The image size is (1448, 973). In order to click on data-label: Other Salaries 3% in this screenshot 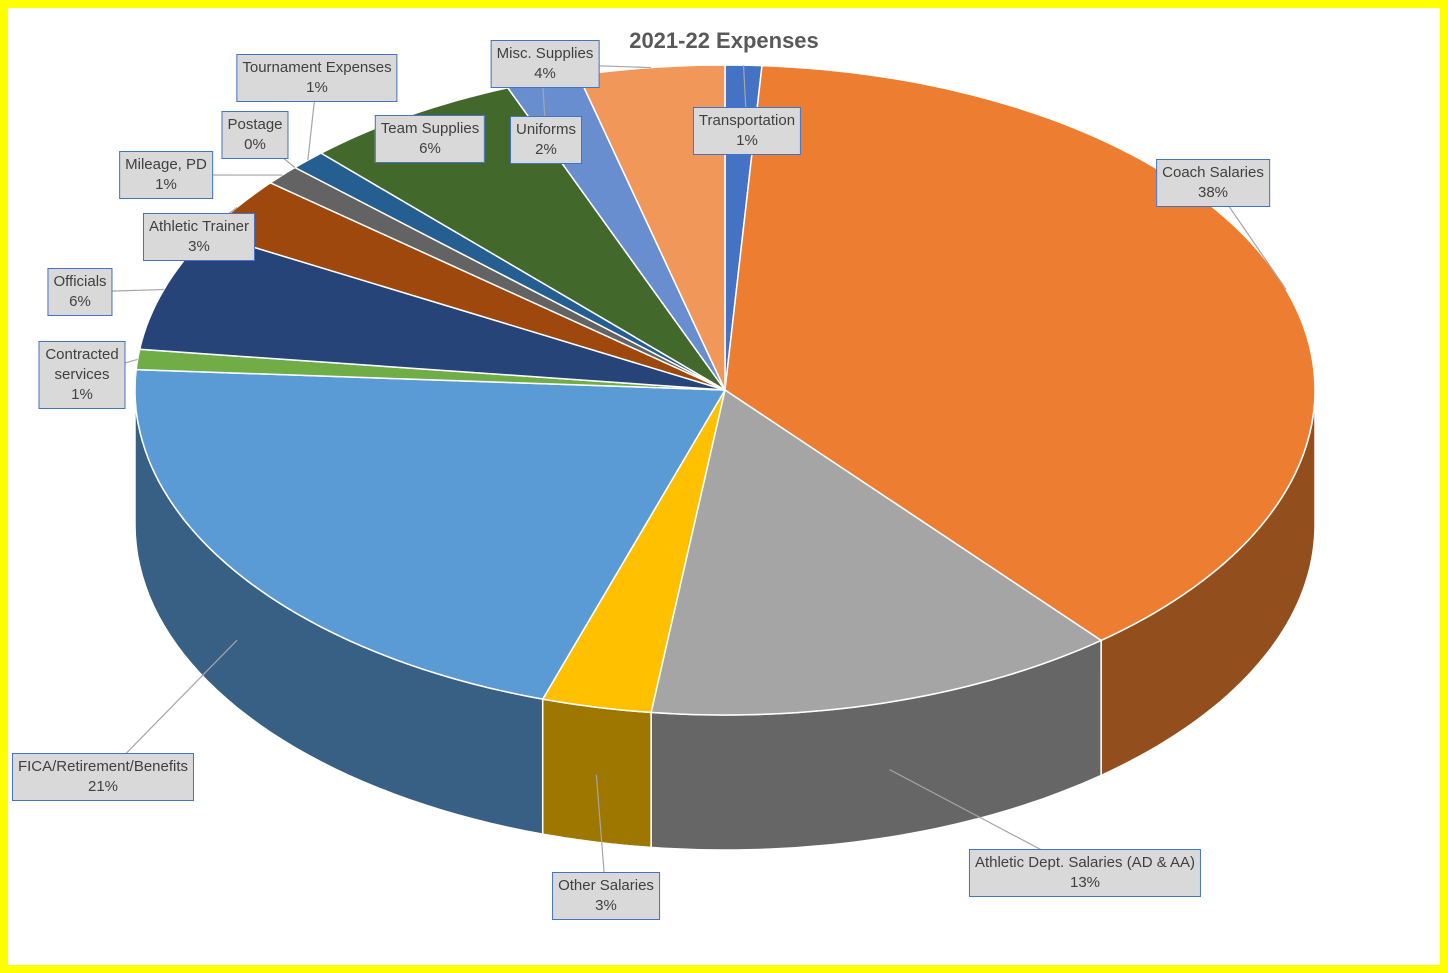, I will do `click(606, 896)`.